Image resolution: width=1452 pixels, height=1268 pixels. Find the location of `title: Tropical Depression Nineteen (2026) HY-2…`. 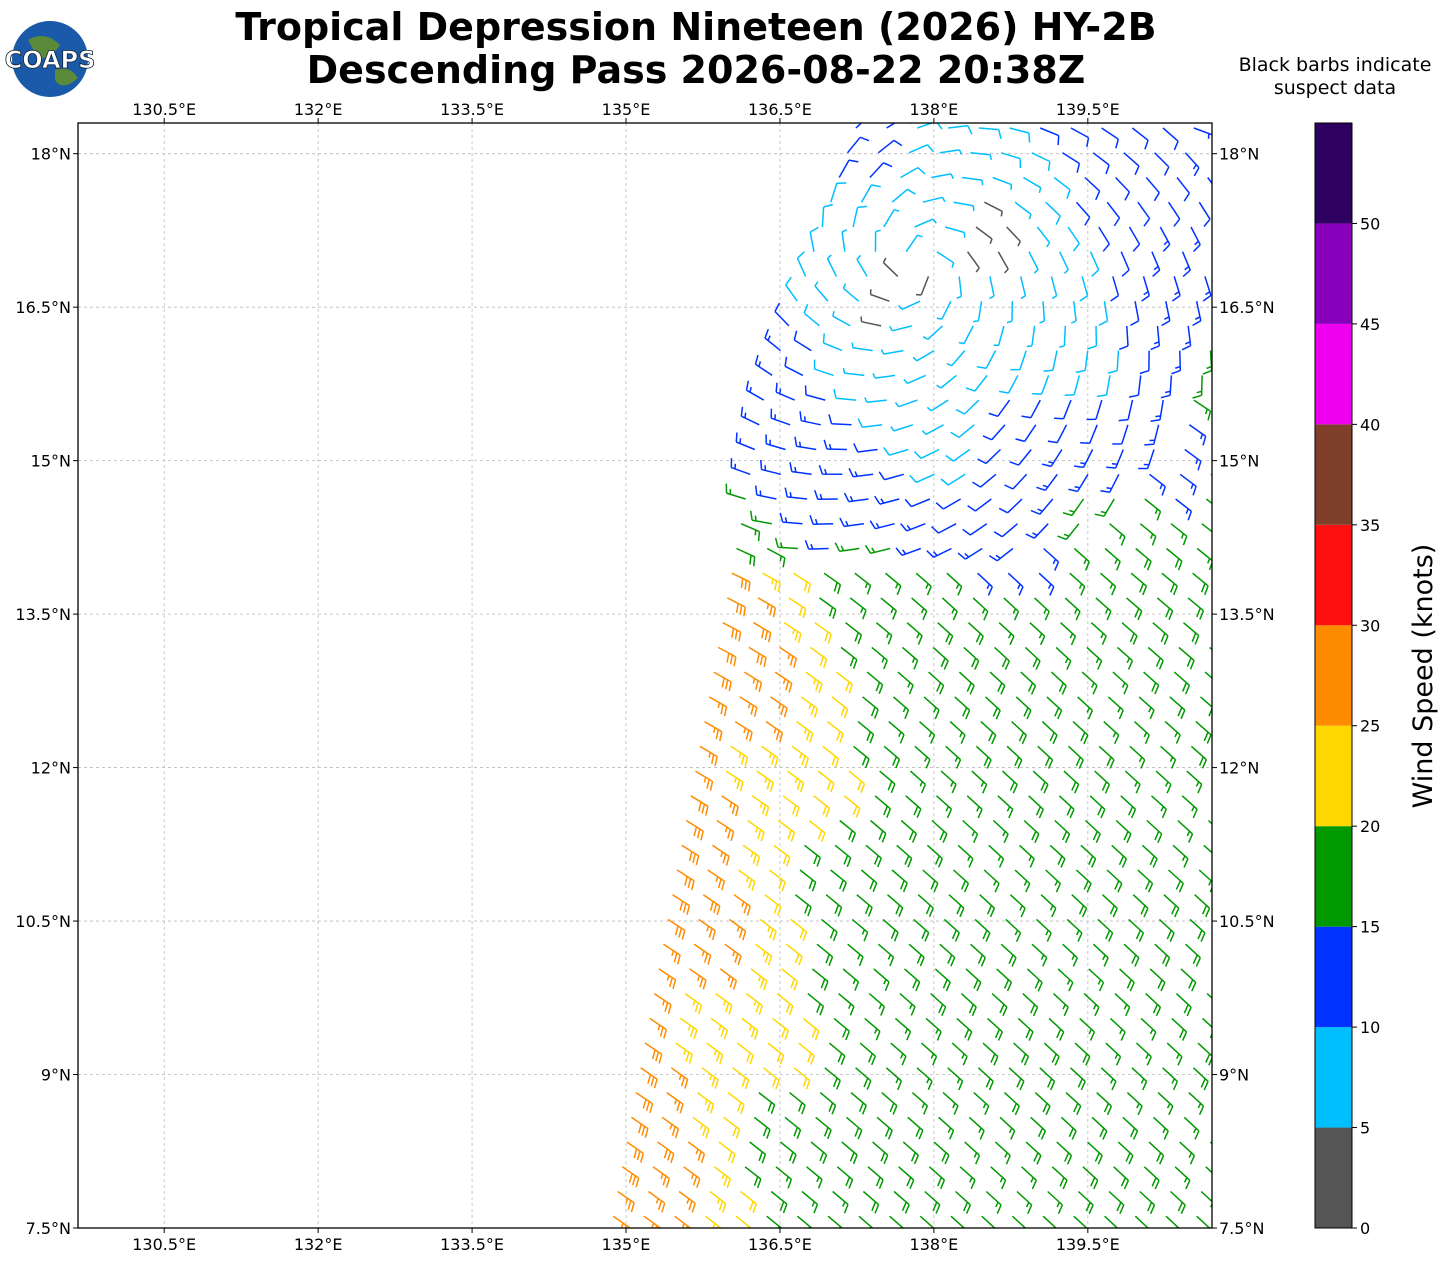

title: Tropical Depression Nineteen (2026) HY-2… is located at coordinates (695, 27).